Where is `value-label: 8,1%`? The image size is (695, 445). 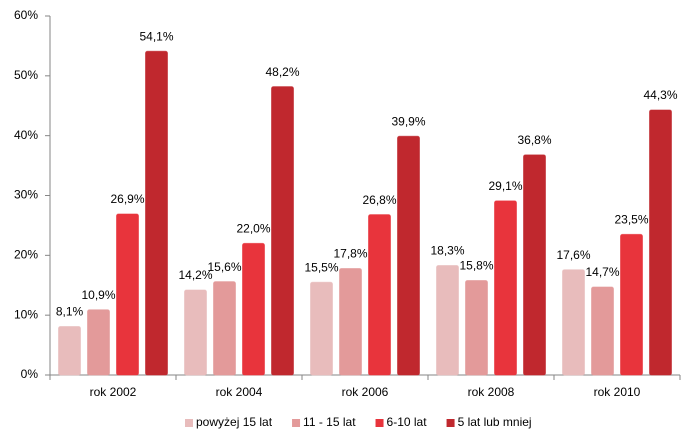 value-label: 8,1% is located at coordinates (70, 312).